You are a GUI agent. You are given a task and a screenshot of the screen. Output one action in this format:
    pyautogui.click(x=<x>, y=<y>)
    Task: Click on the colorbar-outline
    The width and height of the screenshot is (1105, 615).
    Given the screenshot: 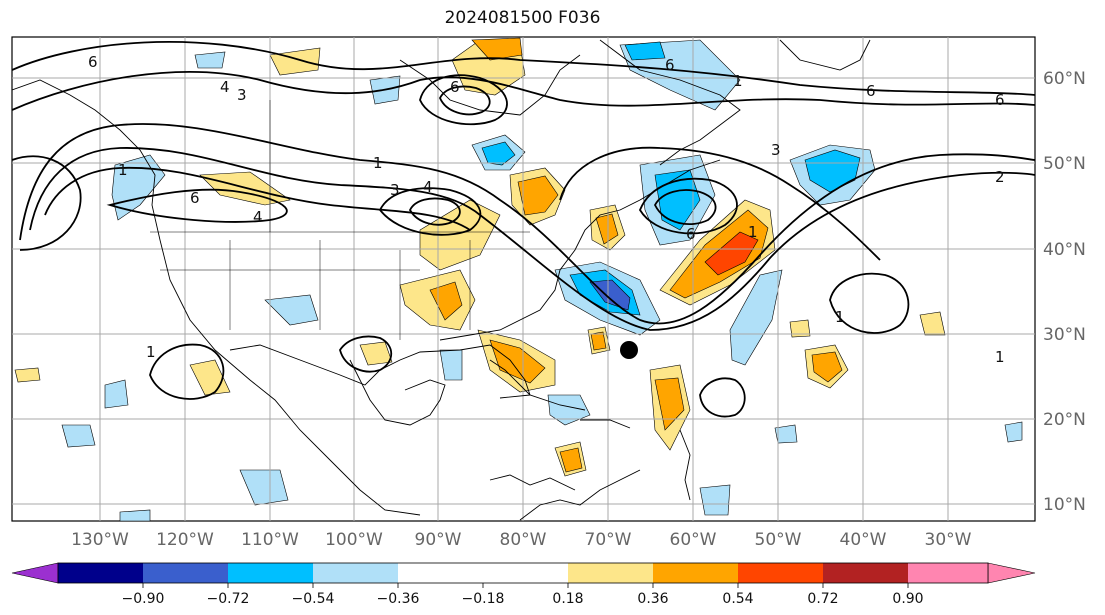 What is the action you would take?
    pyautogui.click(x=523, y=573)
    